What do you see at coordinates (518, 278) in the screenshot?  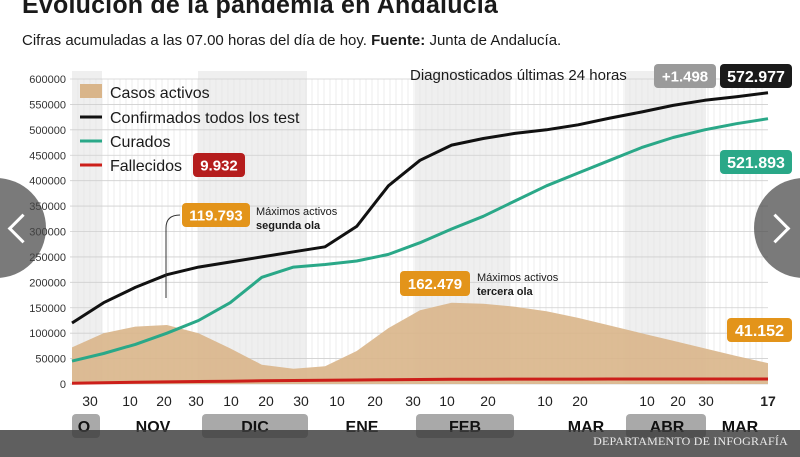 I see `third-wave-label-1: Máximos activos` at bounding box center [518, 278].